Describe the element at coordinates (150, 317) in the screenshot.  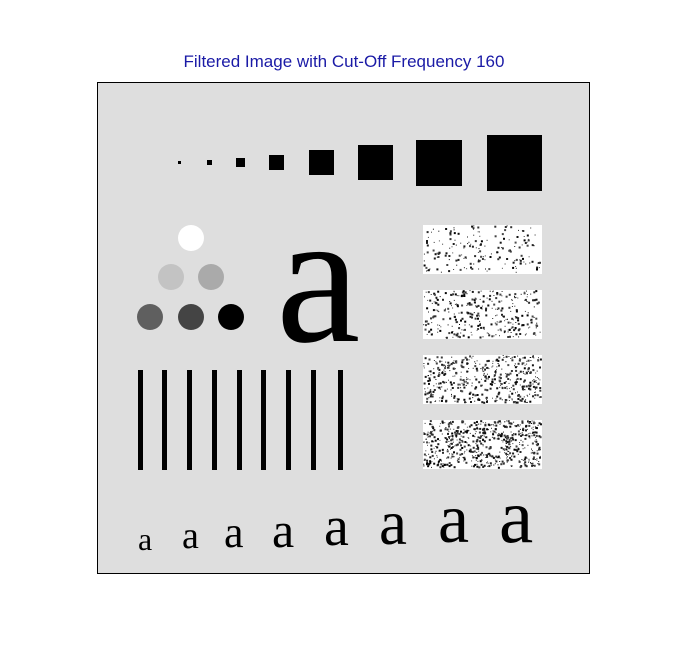
I see `circle-dark-gray` at that location.